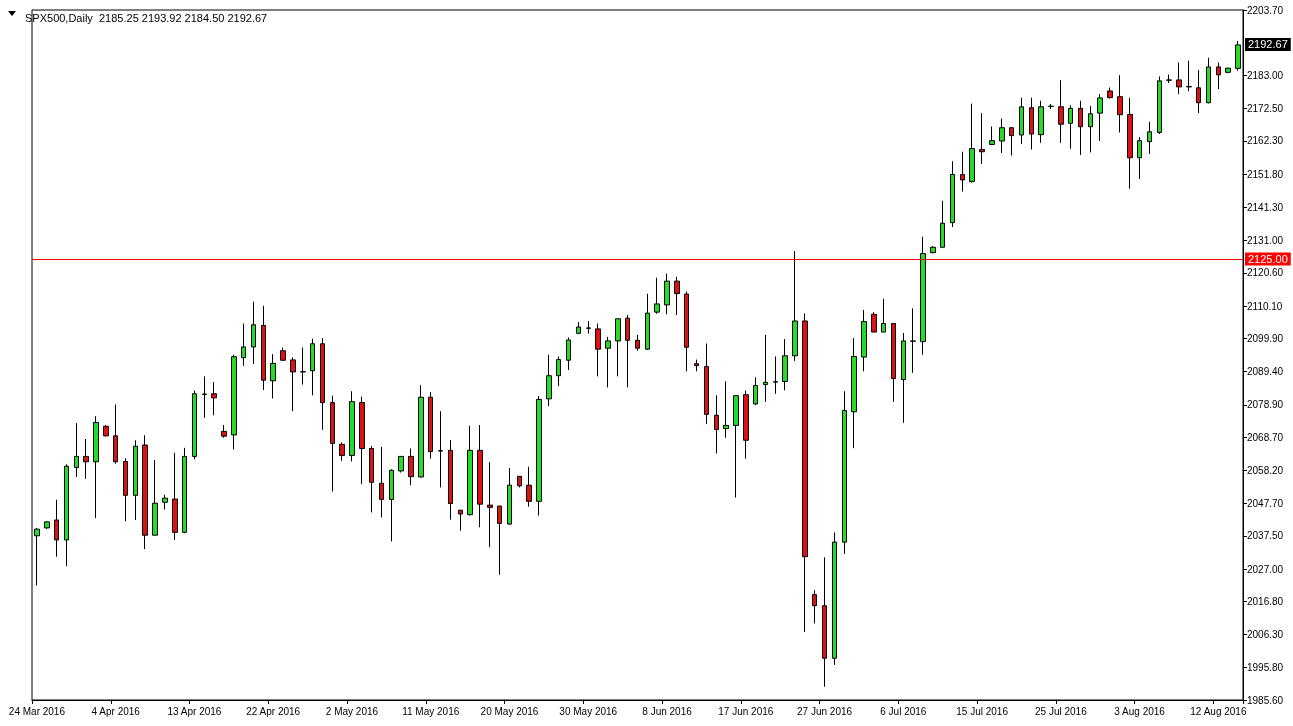  What do you see at coordinates (1268, 258) in the screenshot?
I see `ref-line-label: 2125.00` at bounding box center [1268, 258].